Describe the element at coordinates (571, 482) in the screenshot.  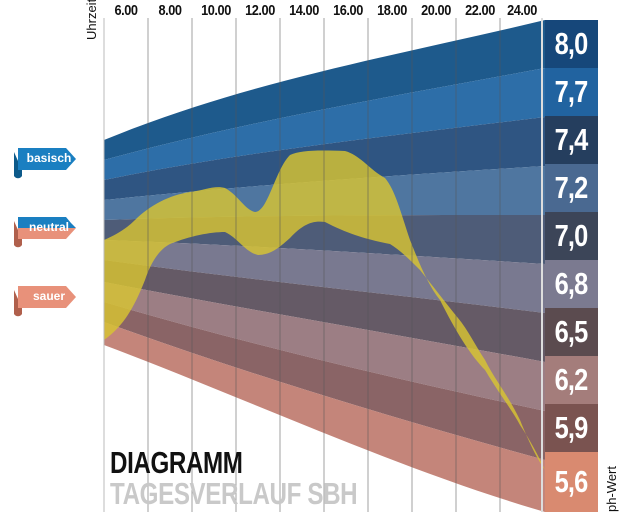
I see `ph-scale-5-6: 5,6` at that location.